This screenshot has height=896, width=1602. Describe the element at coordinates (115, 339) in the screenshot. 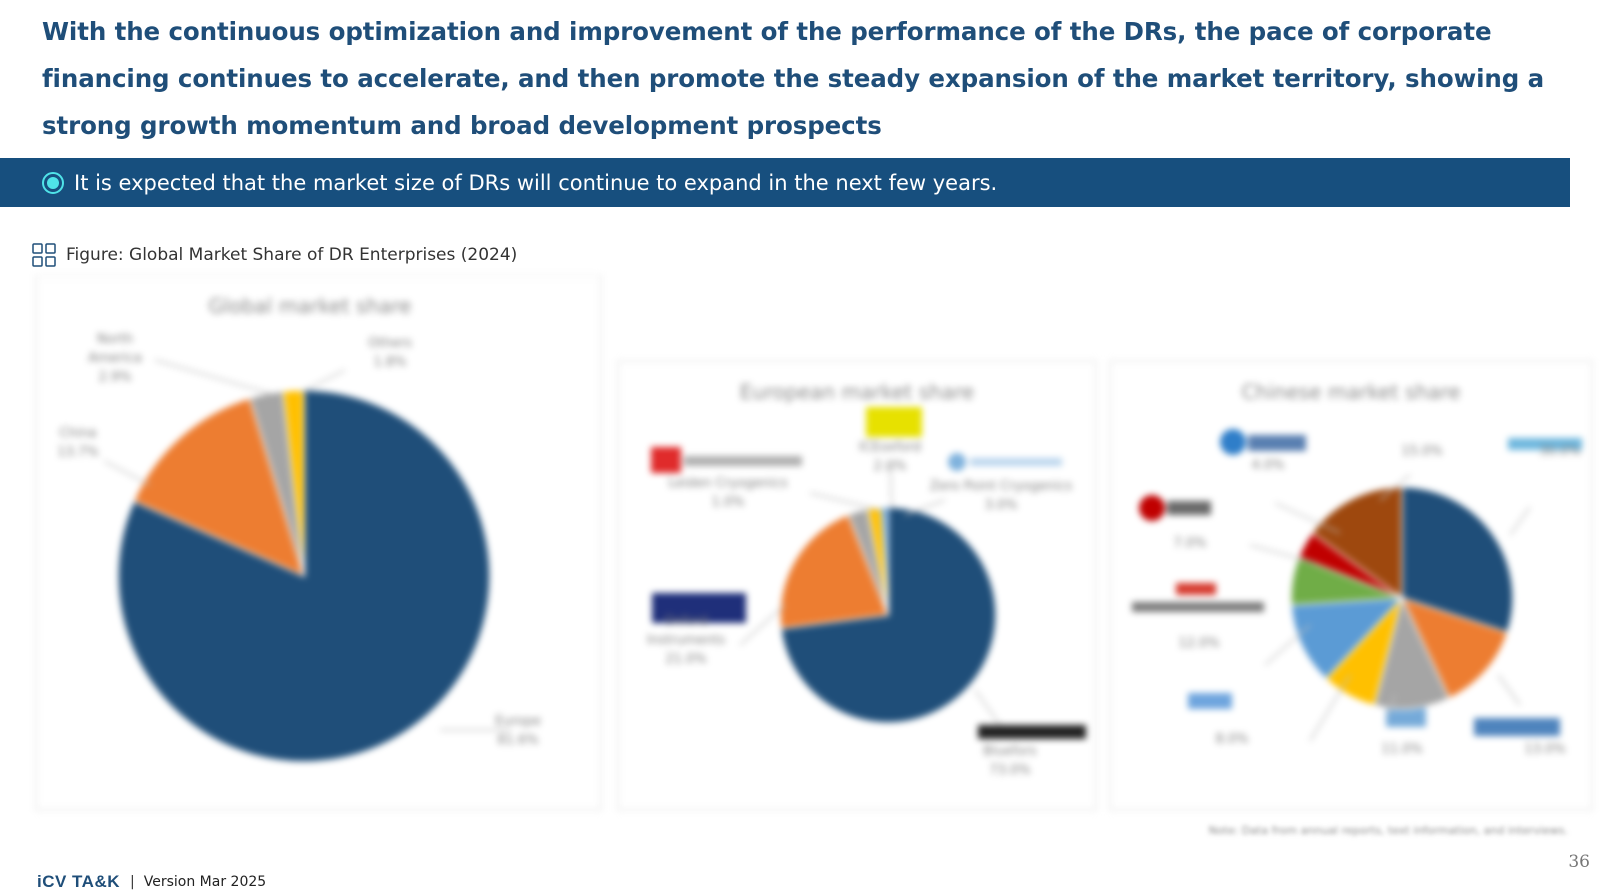

I see `data-label-global-2-name-part: North` at that location.